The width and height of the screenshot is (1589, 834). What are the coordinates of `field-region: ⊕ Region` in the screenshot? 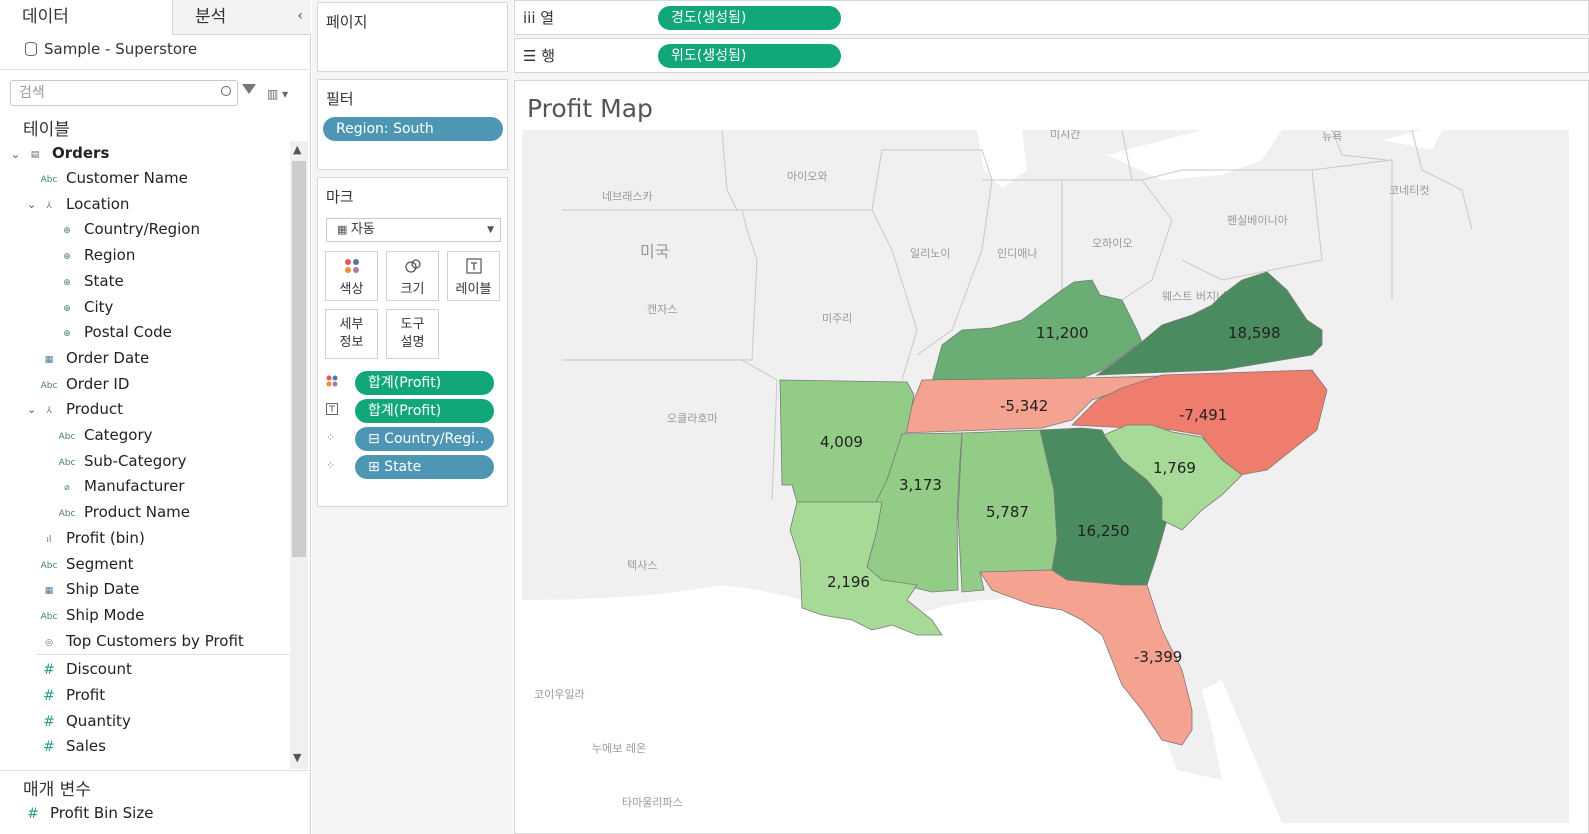 It's located at (96, 255).